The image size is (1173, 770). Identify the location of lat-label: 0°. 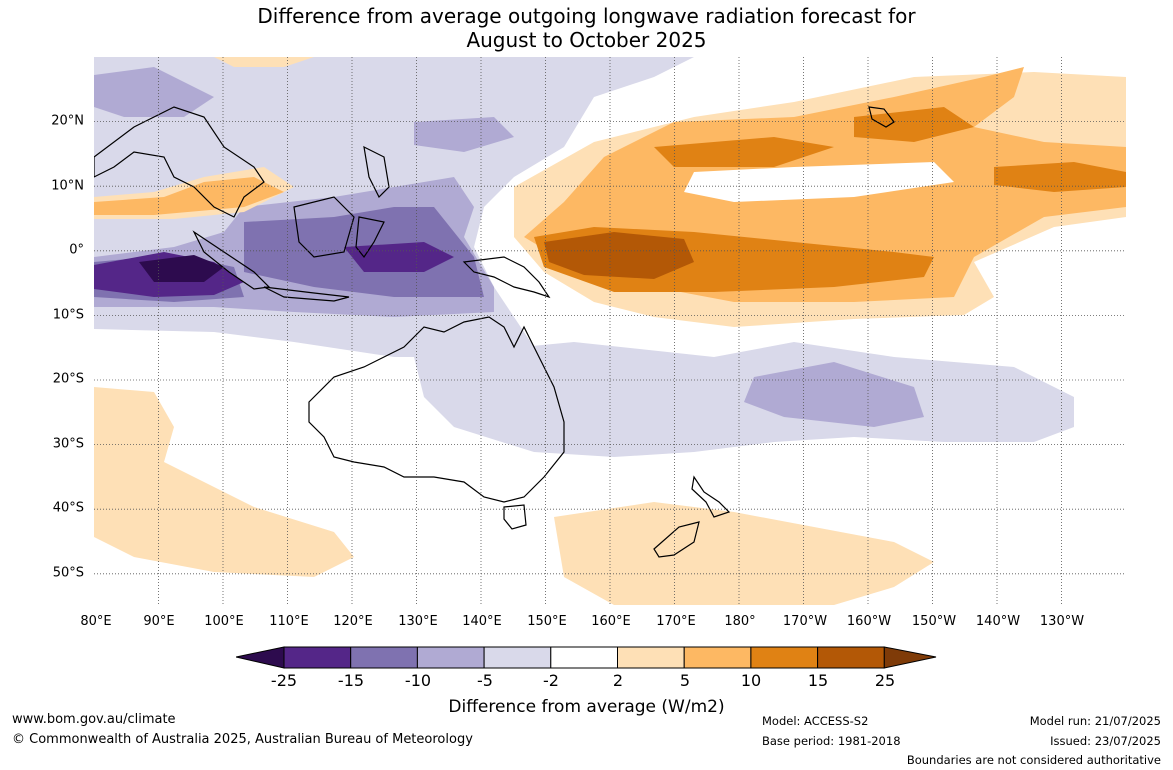
(76, 250).